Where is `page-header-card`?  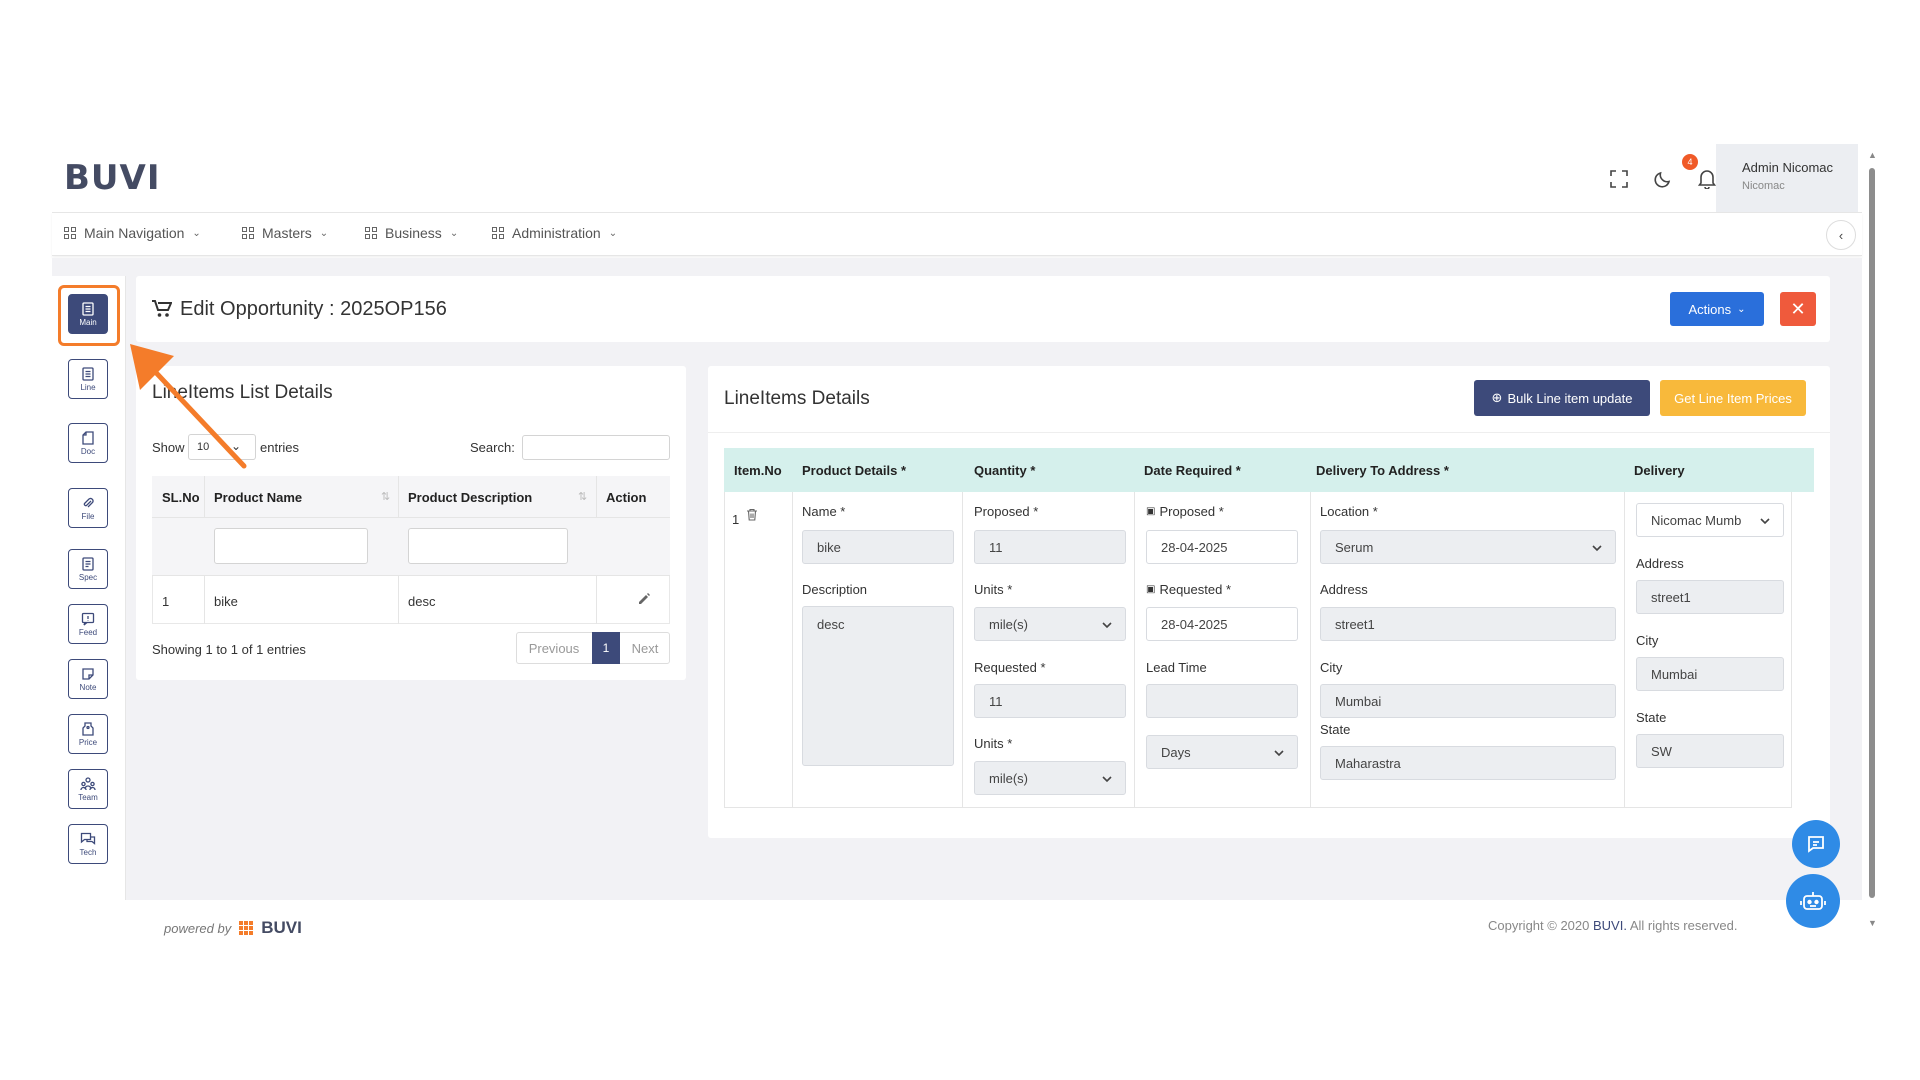
page-header-card is located at coordinates (983, 309).